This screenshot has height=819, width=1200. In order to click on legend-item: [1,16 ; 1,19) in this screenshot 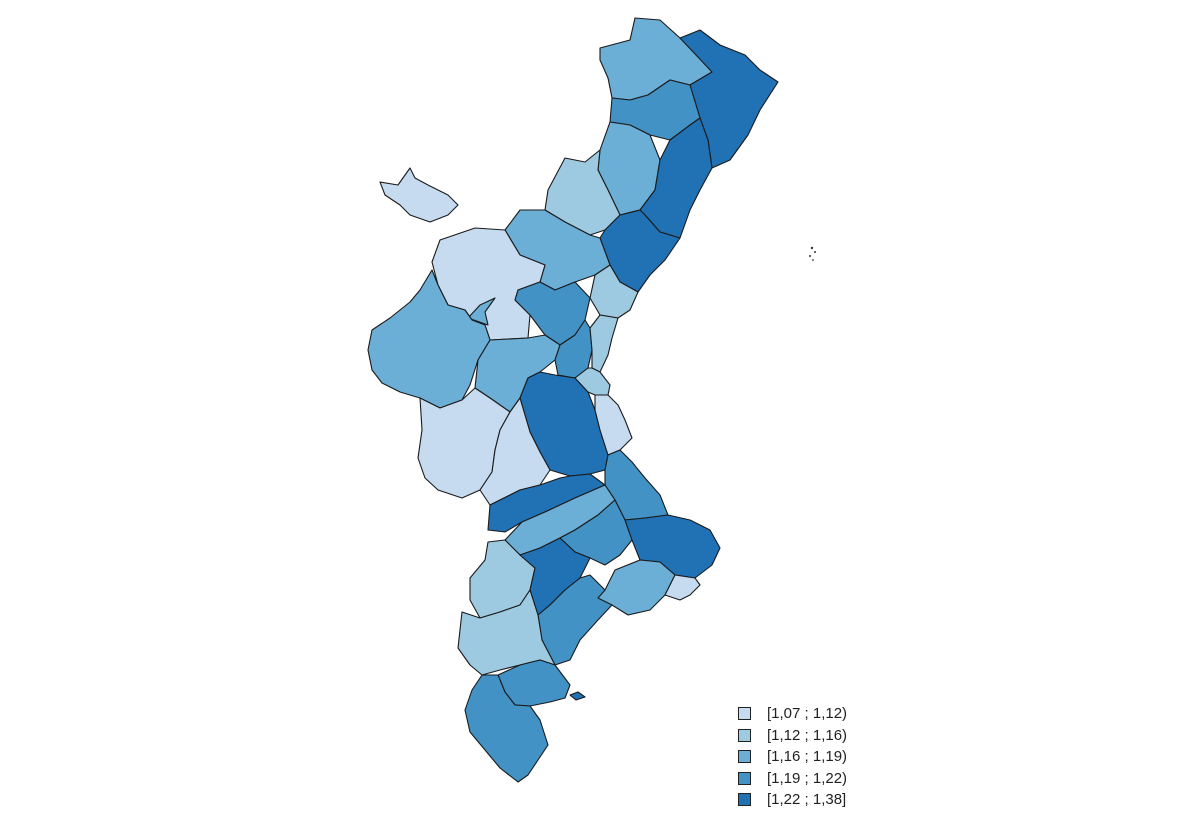, I will do `click(818, 757)`.